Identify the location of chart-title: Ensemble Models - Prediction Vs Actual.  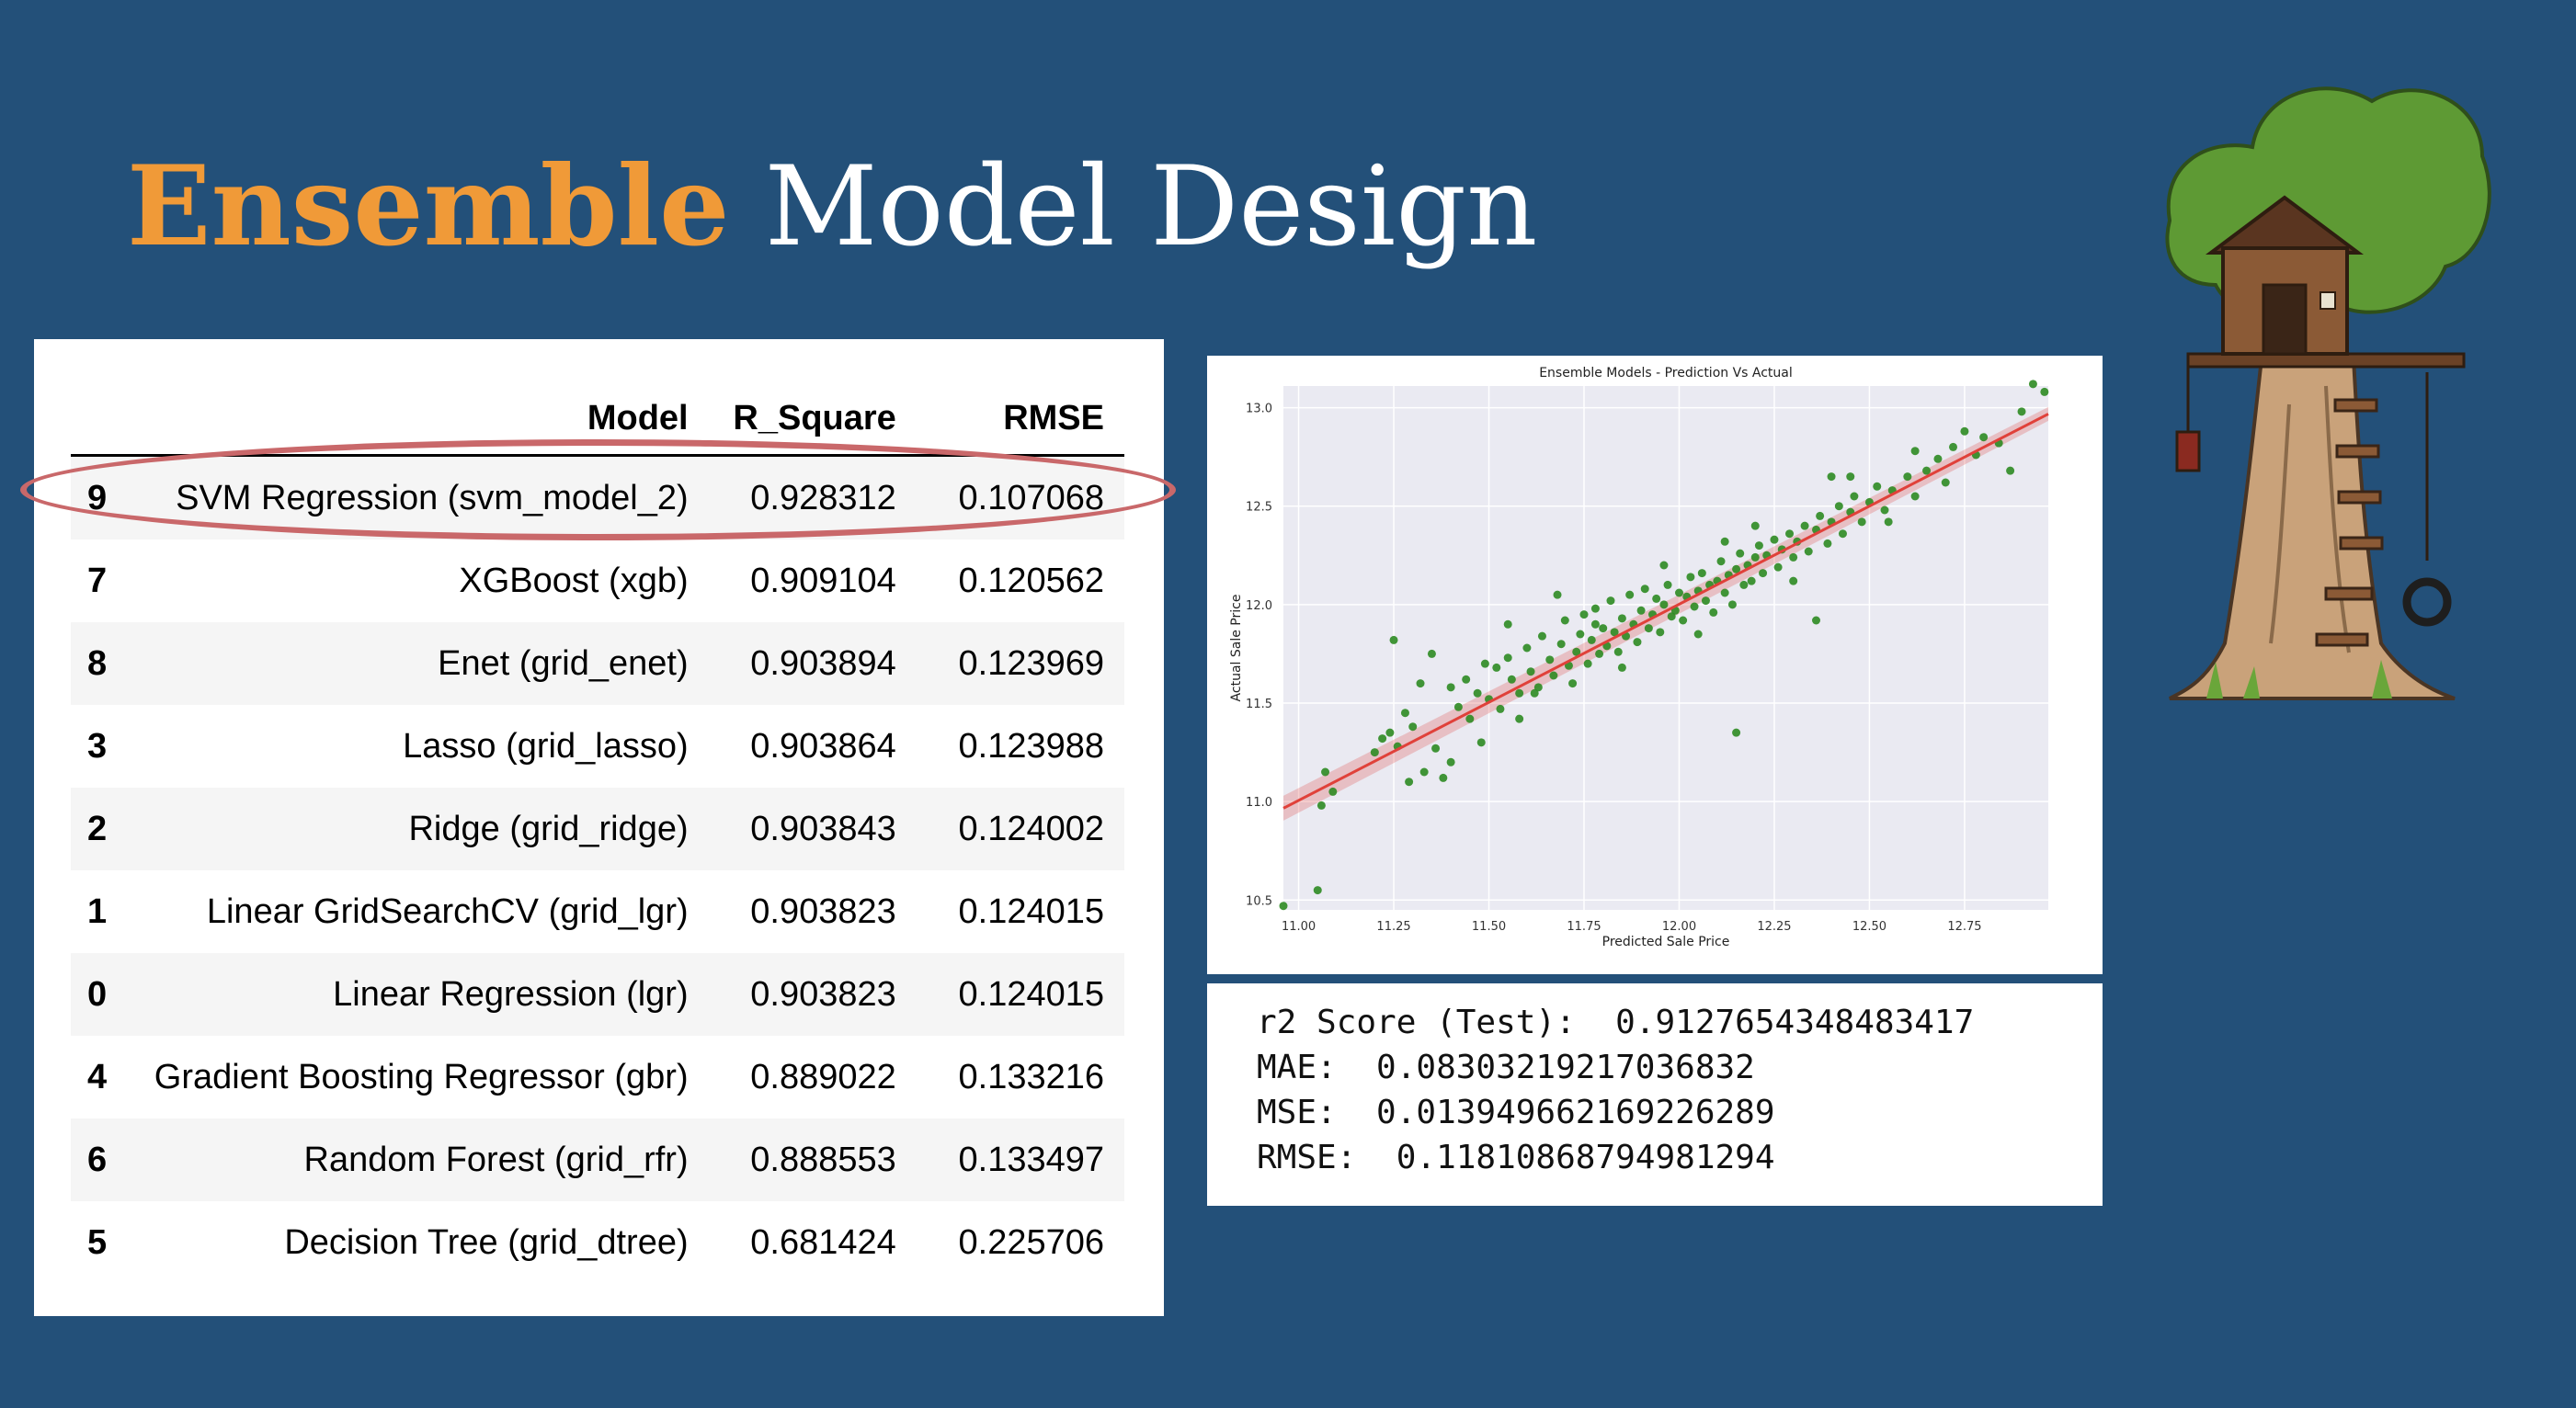
(1666, 373).